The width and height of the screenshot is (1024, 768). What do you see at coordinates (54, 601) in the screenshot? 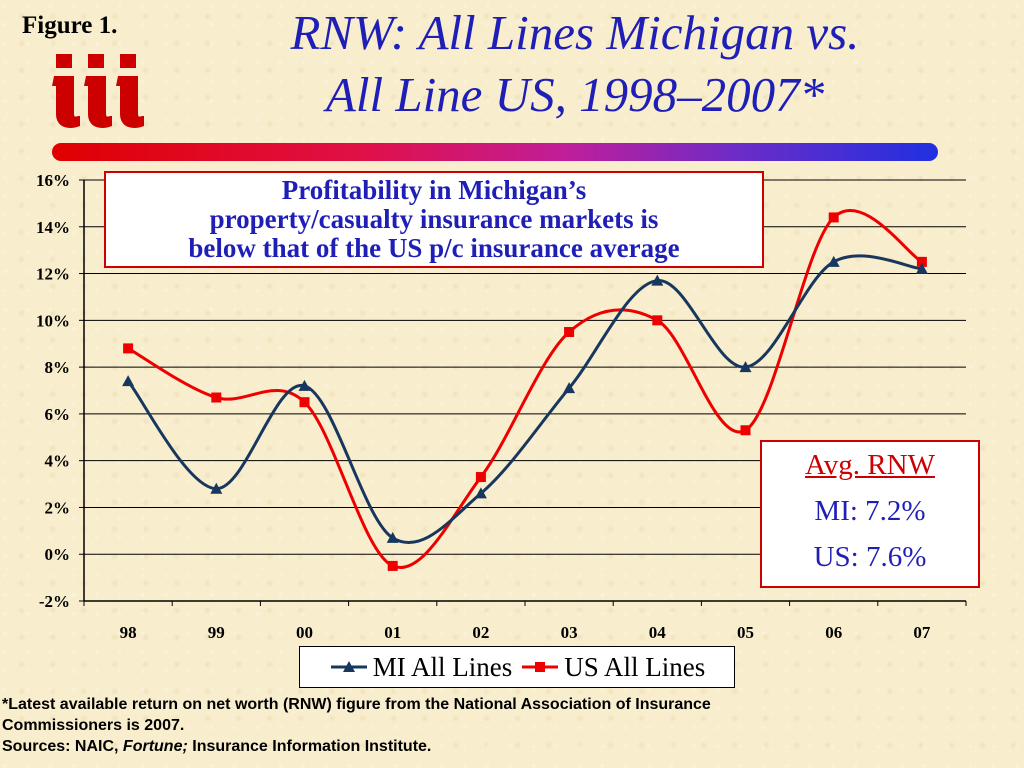
I see `y-tick-label: -2%` at bounding box center [54, 601].